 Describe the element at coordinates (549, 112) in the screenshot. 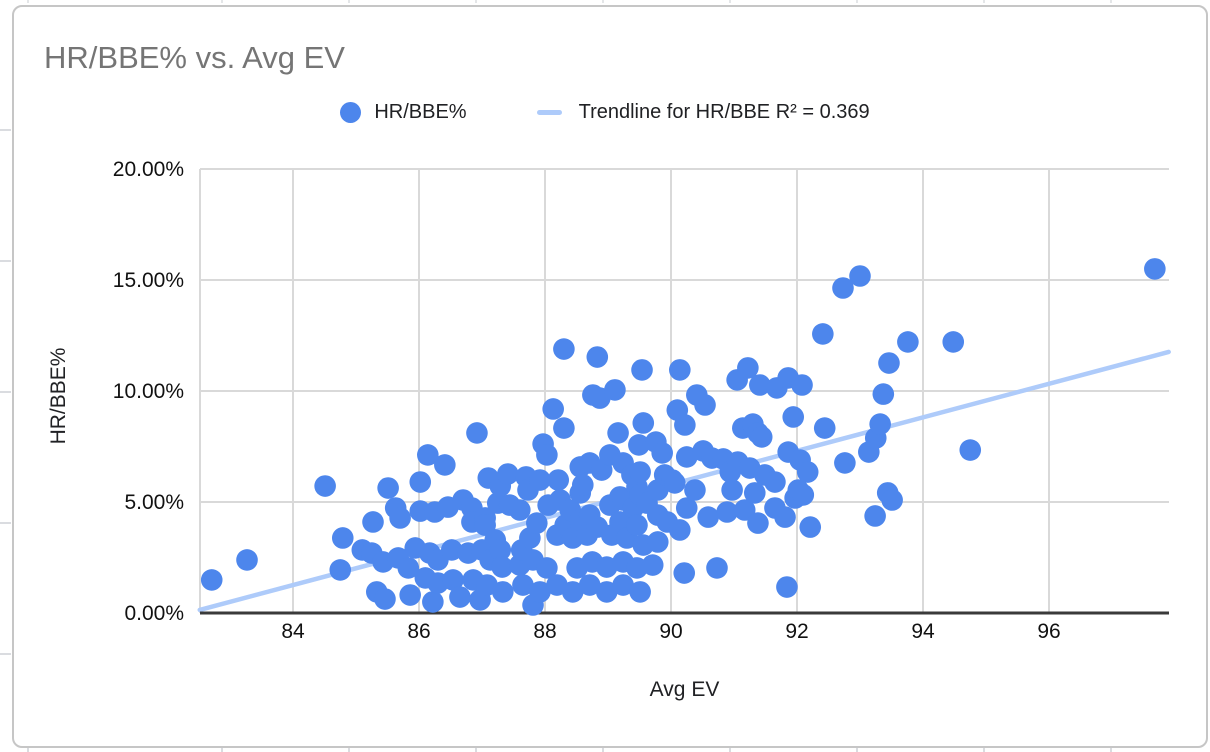

I see `trendline-swatch-icon` at that location.